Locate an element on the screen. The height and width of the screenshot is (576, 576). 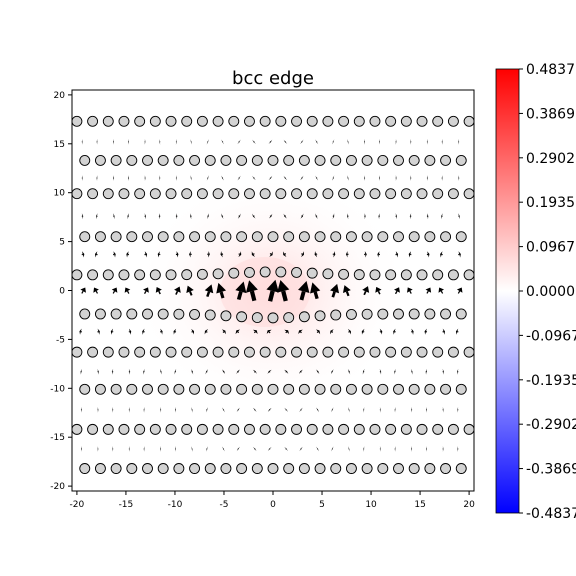
colorbar-tick-label: -0.0967 is located at coordinates (551, 336).